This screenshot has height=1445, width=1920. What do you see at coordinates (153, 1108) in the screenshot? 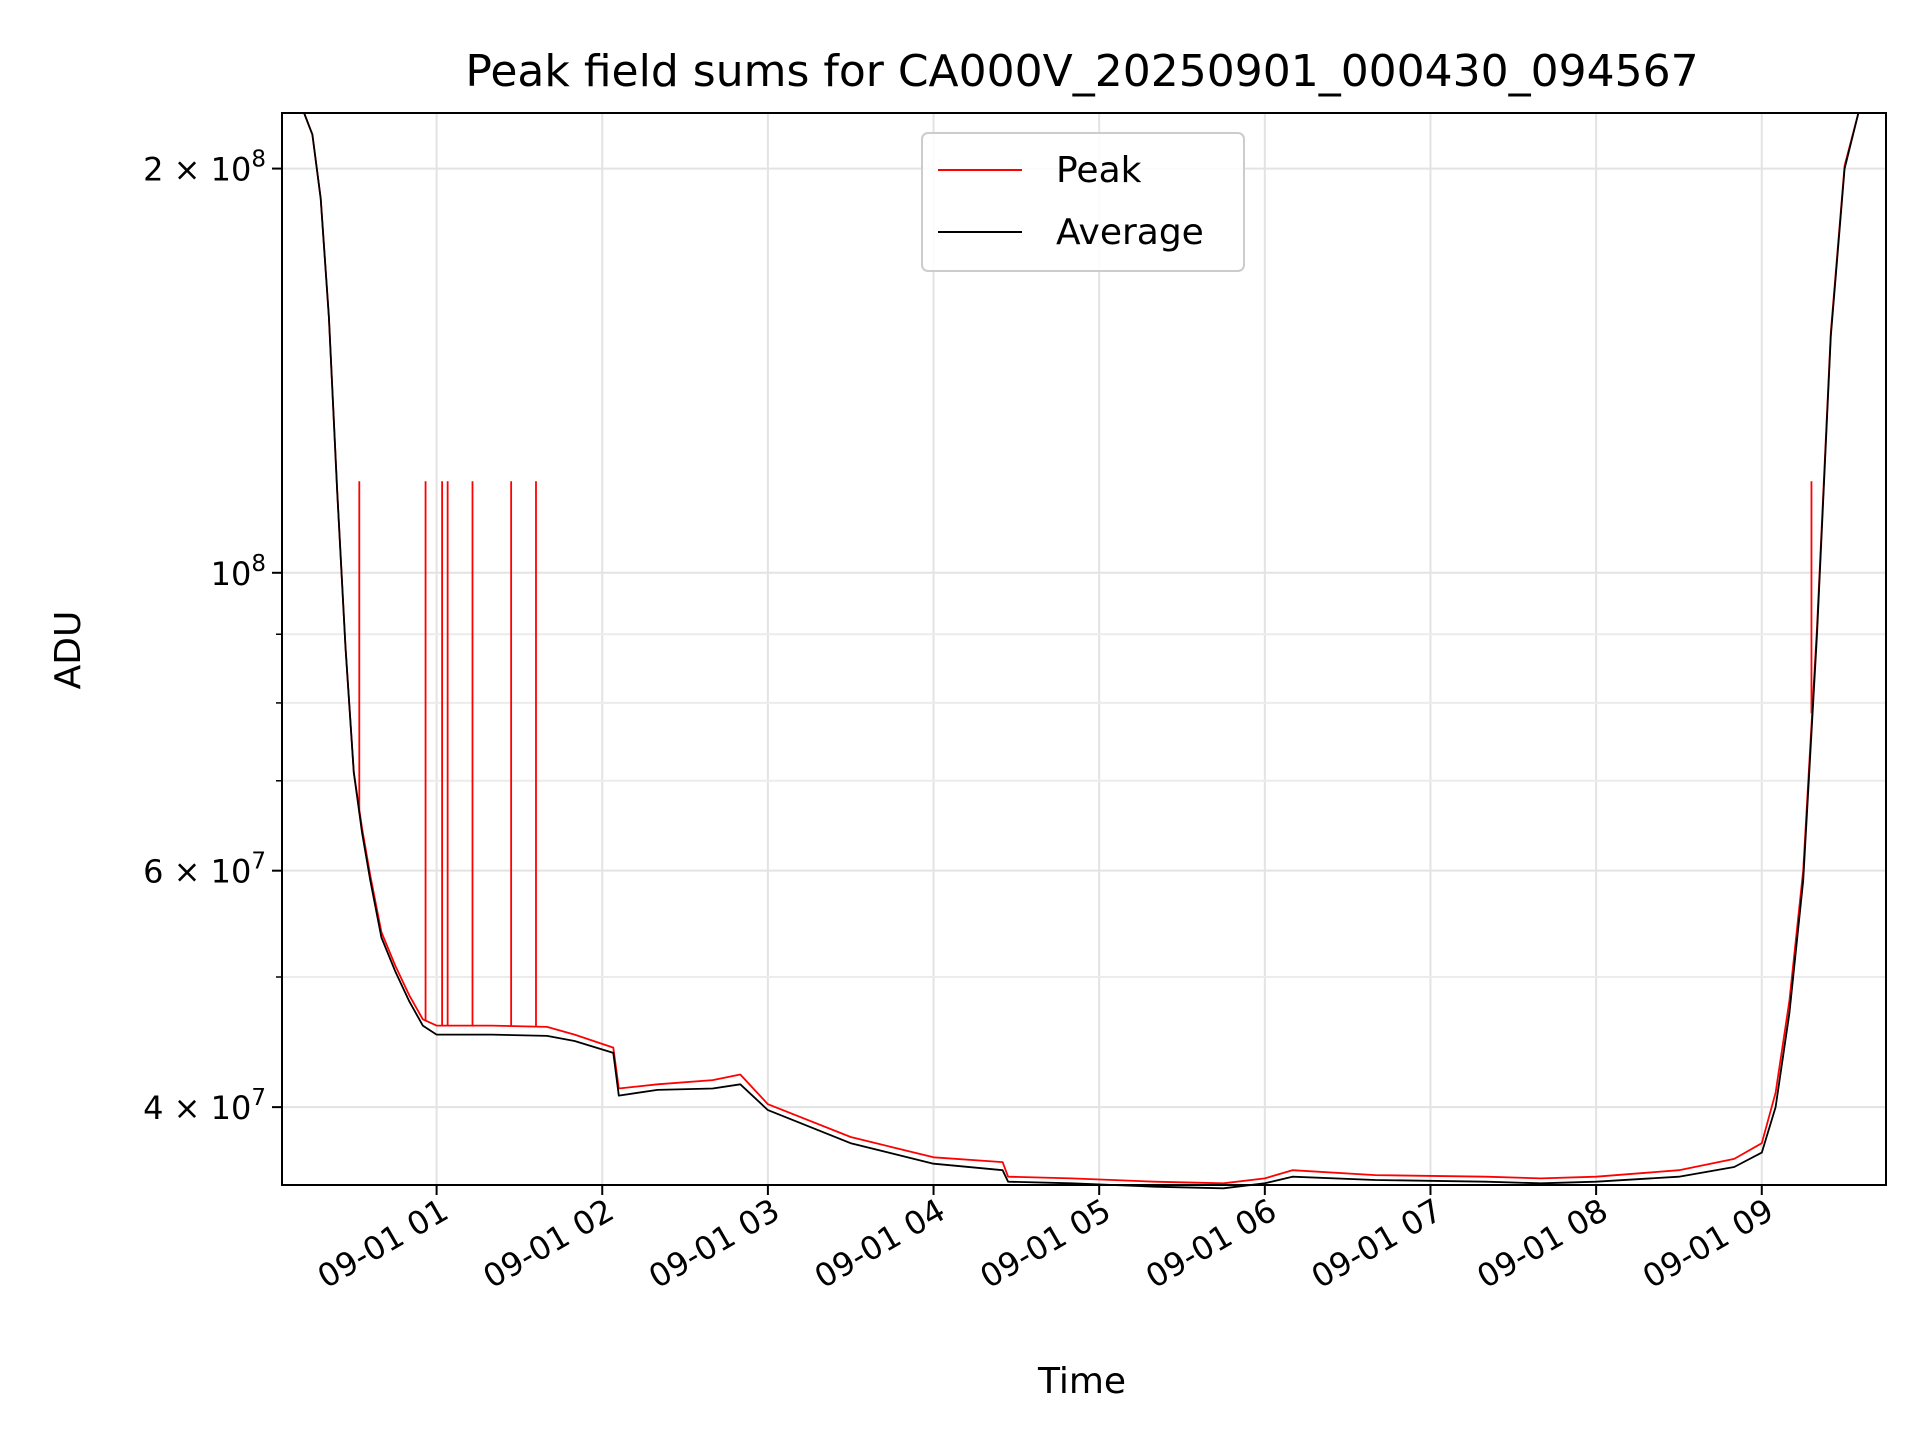
I see `y-tick-base: 4` at bounding box center [153, 1108].